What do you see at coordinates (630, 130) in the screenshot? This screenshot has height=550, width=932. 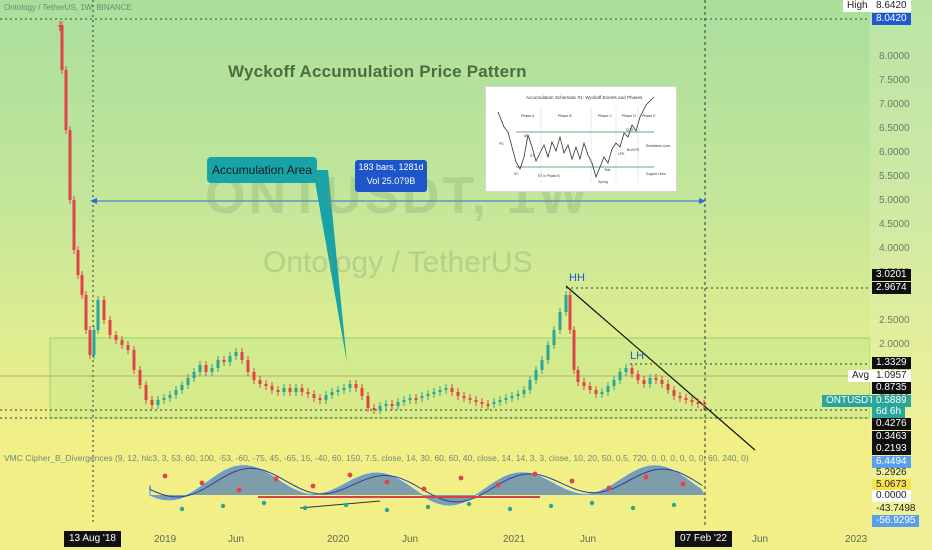 I see `inset-event-8: SOS` at bounding box center [630, 130].